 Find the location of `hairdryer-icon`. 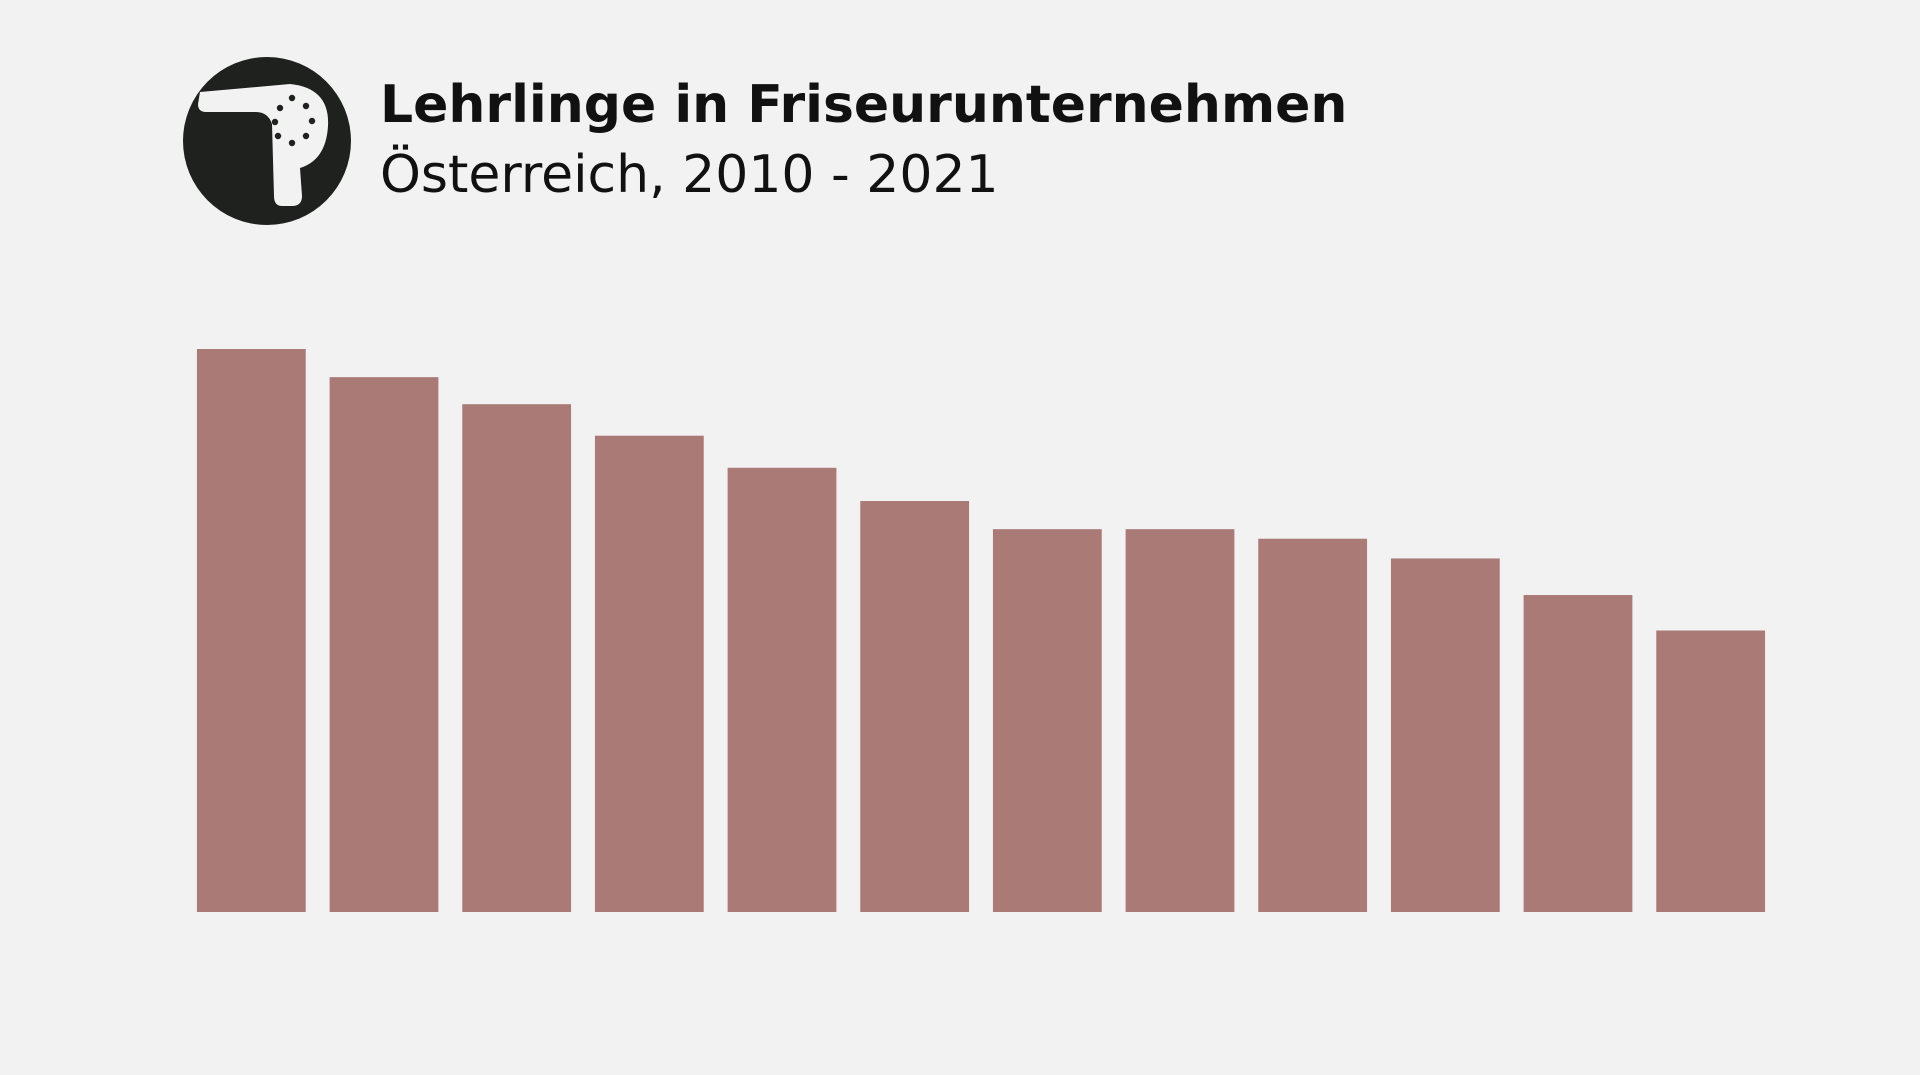

hairdryer-icon is located at coordinates (267, 141).